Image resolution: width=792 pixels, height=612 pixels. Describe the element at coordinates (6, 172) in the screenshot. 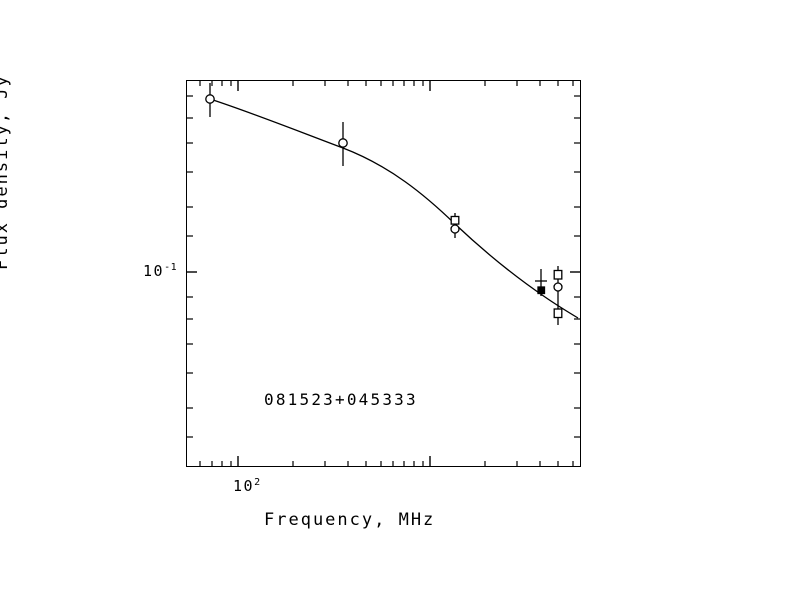

I see `y-axis-title: Flux density, Jy` at that location.